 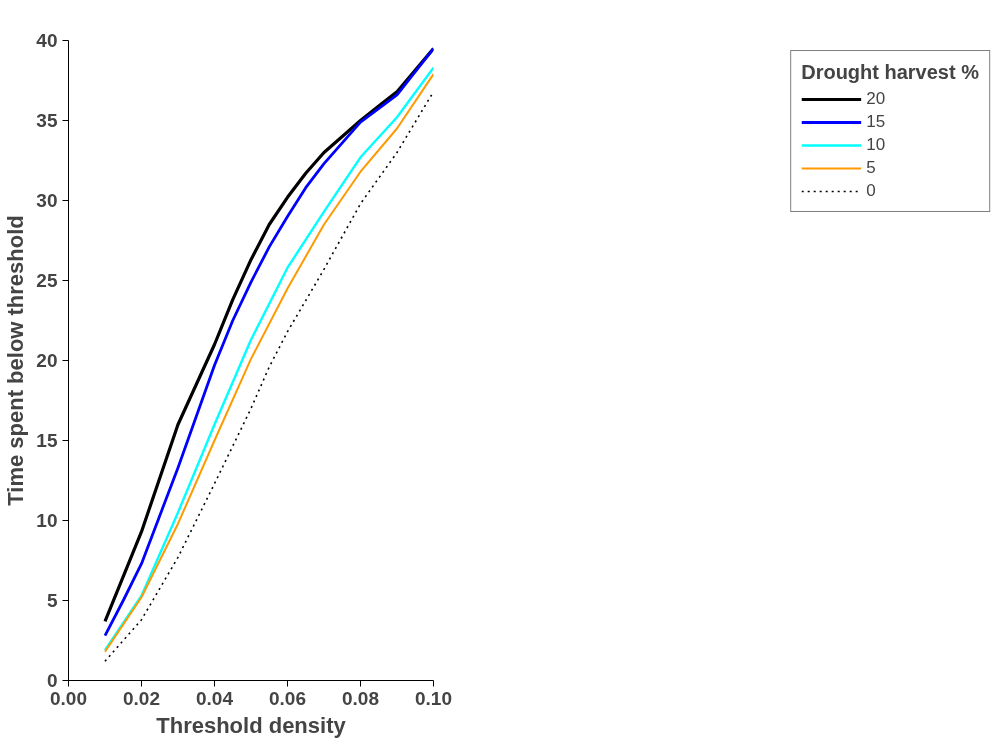 I want to click on legend-label: 0, so click(x=871, y=191).